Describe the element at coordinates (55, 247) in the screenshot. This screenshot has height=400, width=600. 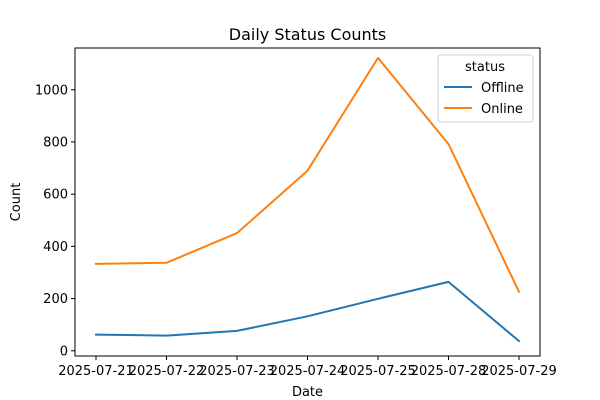
I see `y-tick-label: 400` at that location.